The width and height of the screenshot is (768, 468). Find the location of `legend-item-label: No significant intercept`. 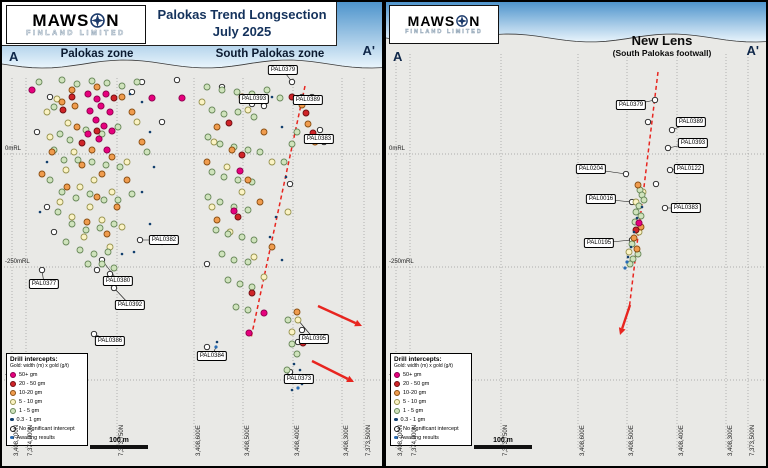

legend-item-label: No significant intercept is located at coordinates (431, 428).